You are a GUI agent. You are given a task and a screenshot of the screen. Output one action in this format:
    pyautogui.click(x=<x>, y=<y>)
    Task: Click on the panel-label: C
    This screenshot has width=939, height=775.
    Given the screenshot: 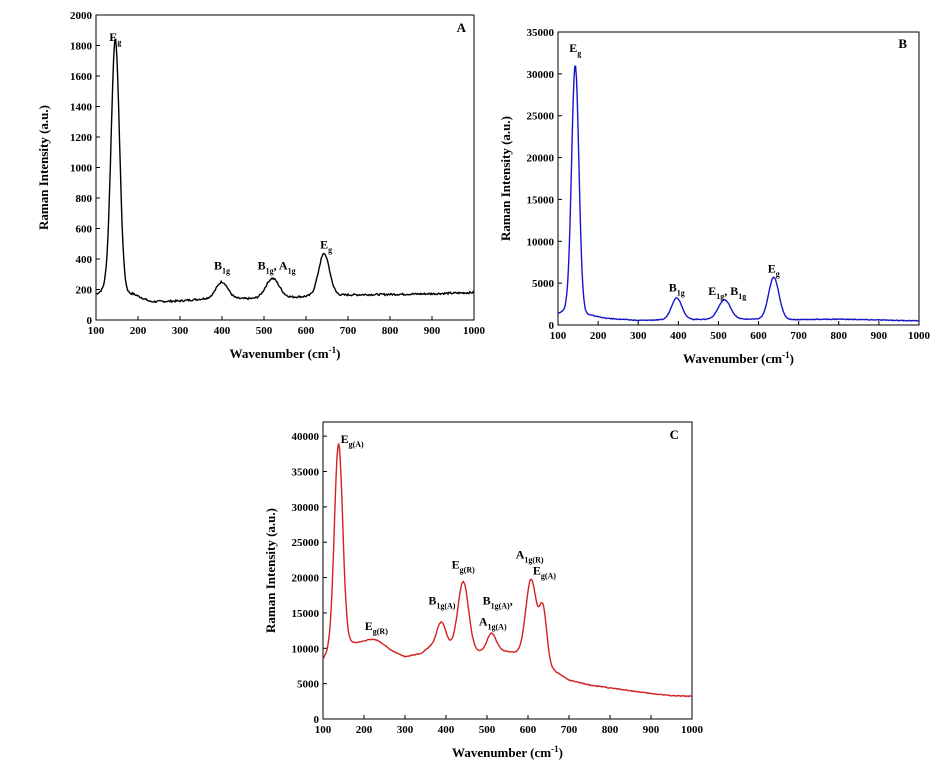 What is the action you would take?
    pyautogui.click(x=674, y=434)
    